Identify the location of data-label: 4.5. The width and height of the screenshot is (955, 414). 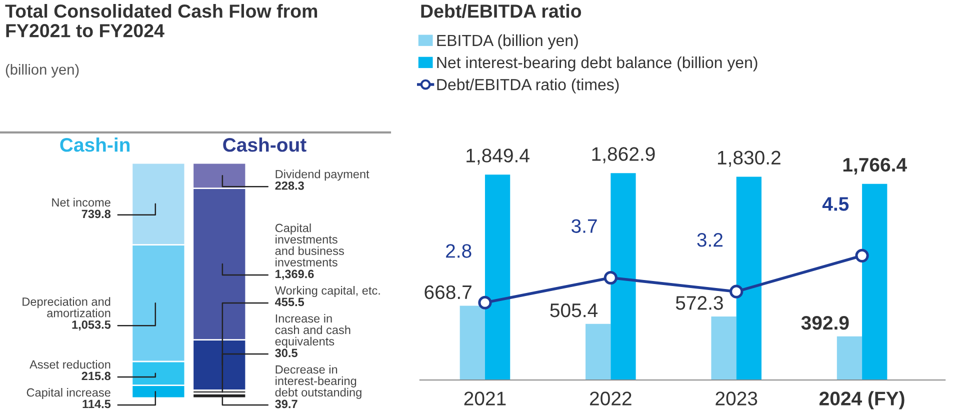
(835, 204).